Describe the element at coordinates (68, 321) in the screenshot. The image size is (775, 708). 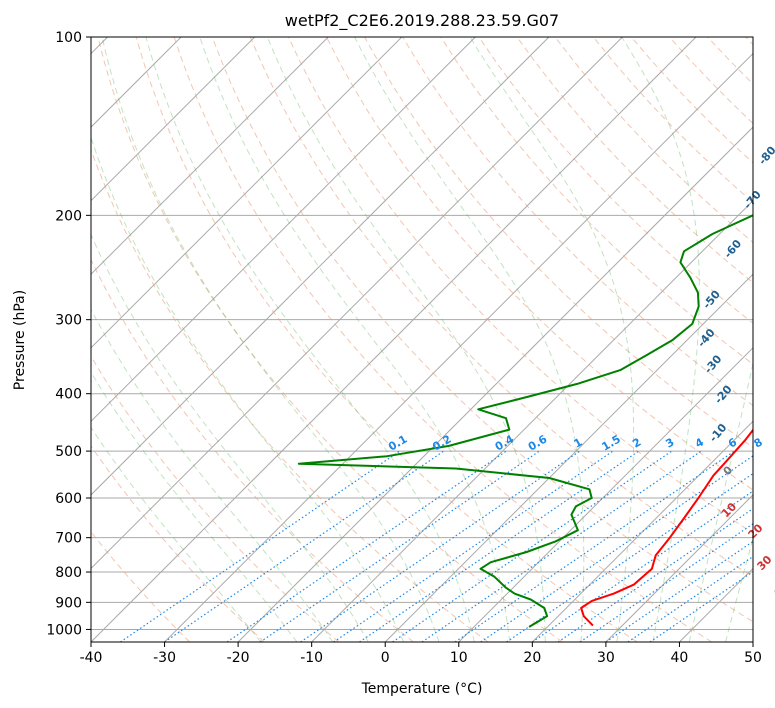
I see `y-tick-label: 300` at that location.